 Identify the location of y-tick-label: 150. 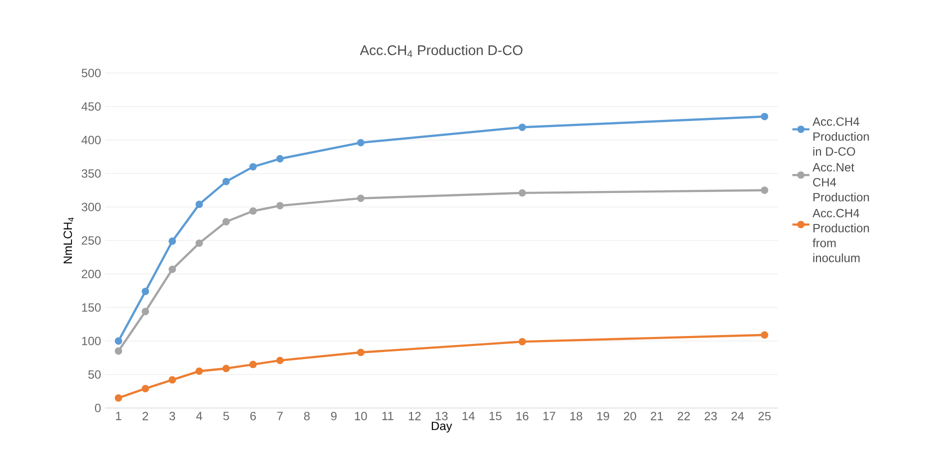
(91, 307).